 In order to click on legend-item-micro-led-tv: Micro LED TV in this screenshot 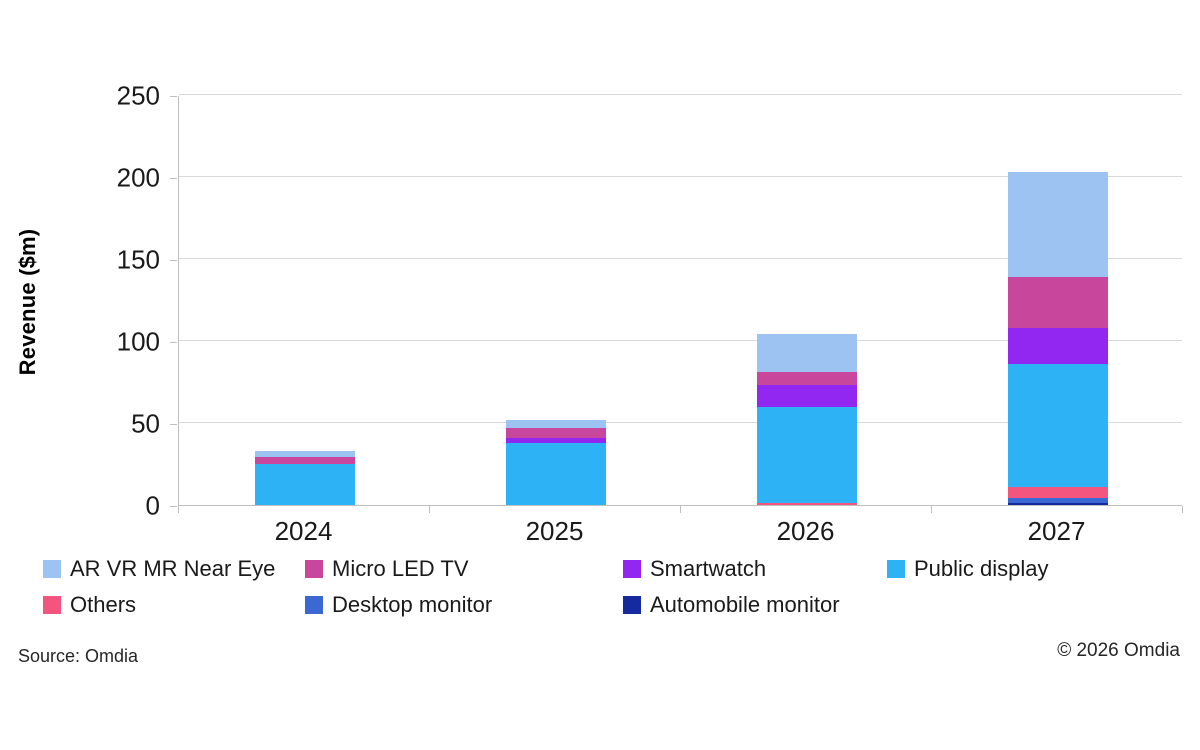, I will do `click(464, 568)`.